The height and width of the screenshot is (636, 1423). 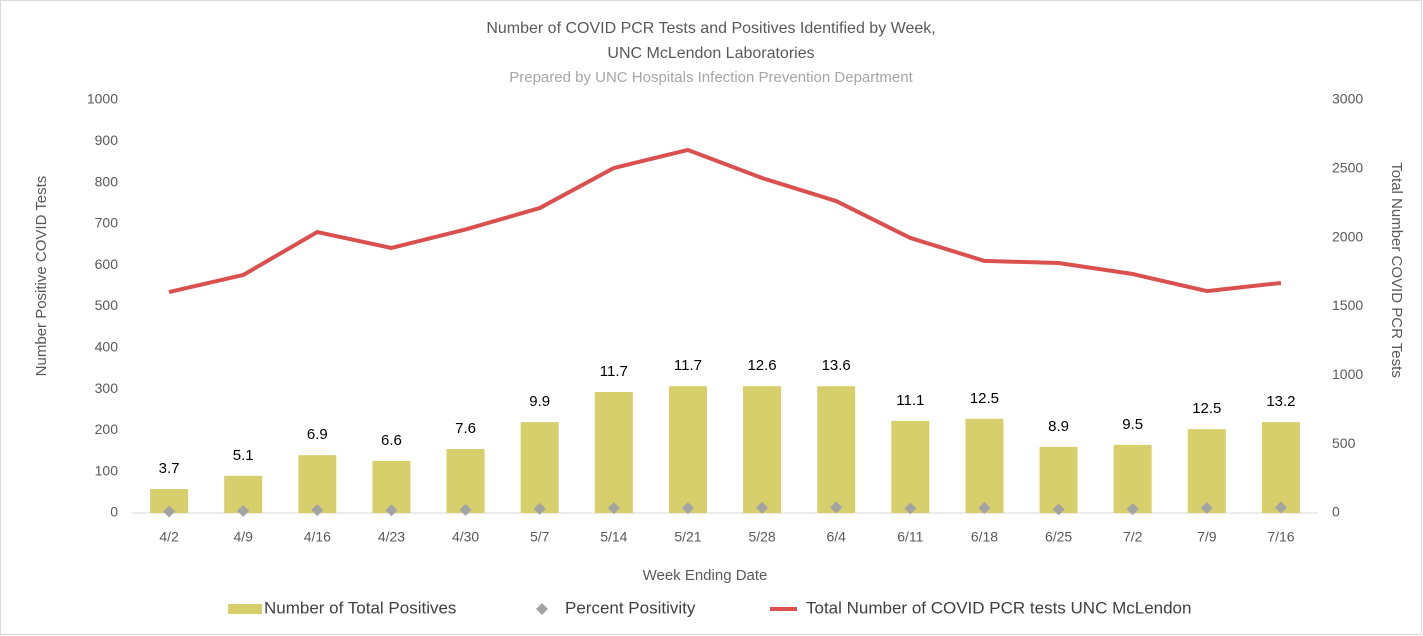 What do you see at coordinates (465, 428) in the screenshot?
I see `data-label: 7.6` at bounding box center [465, 428].